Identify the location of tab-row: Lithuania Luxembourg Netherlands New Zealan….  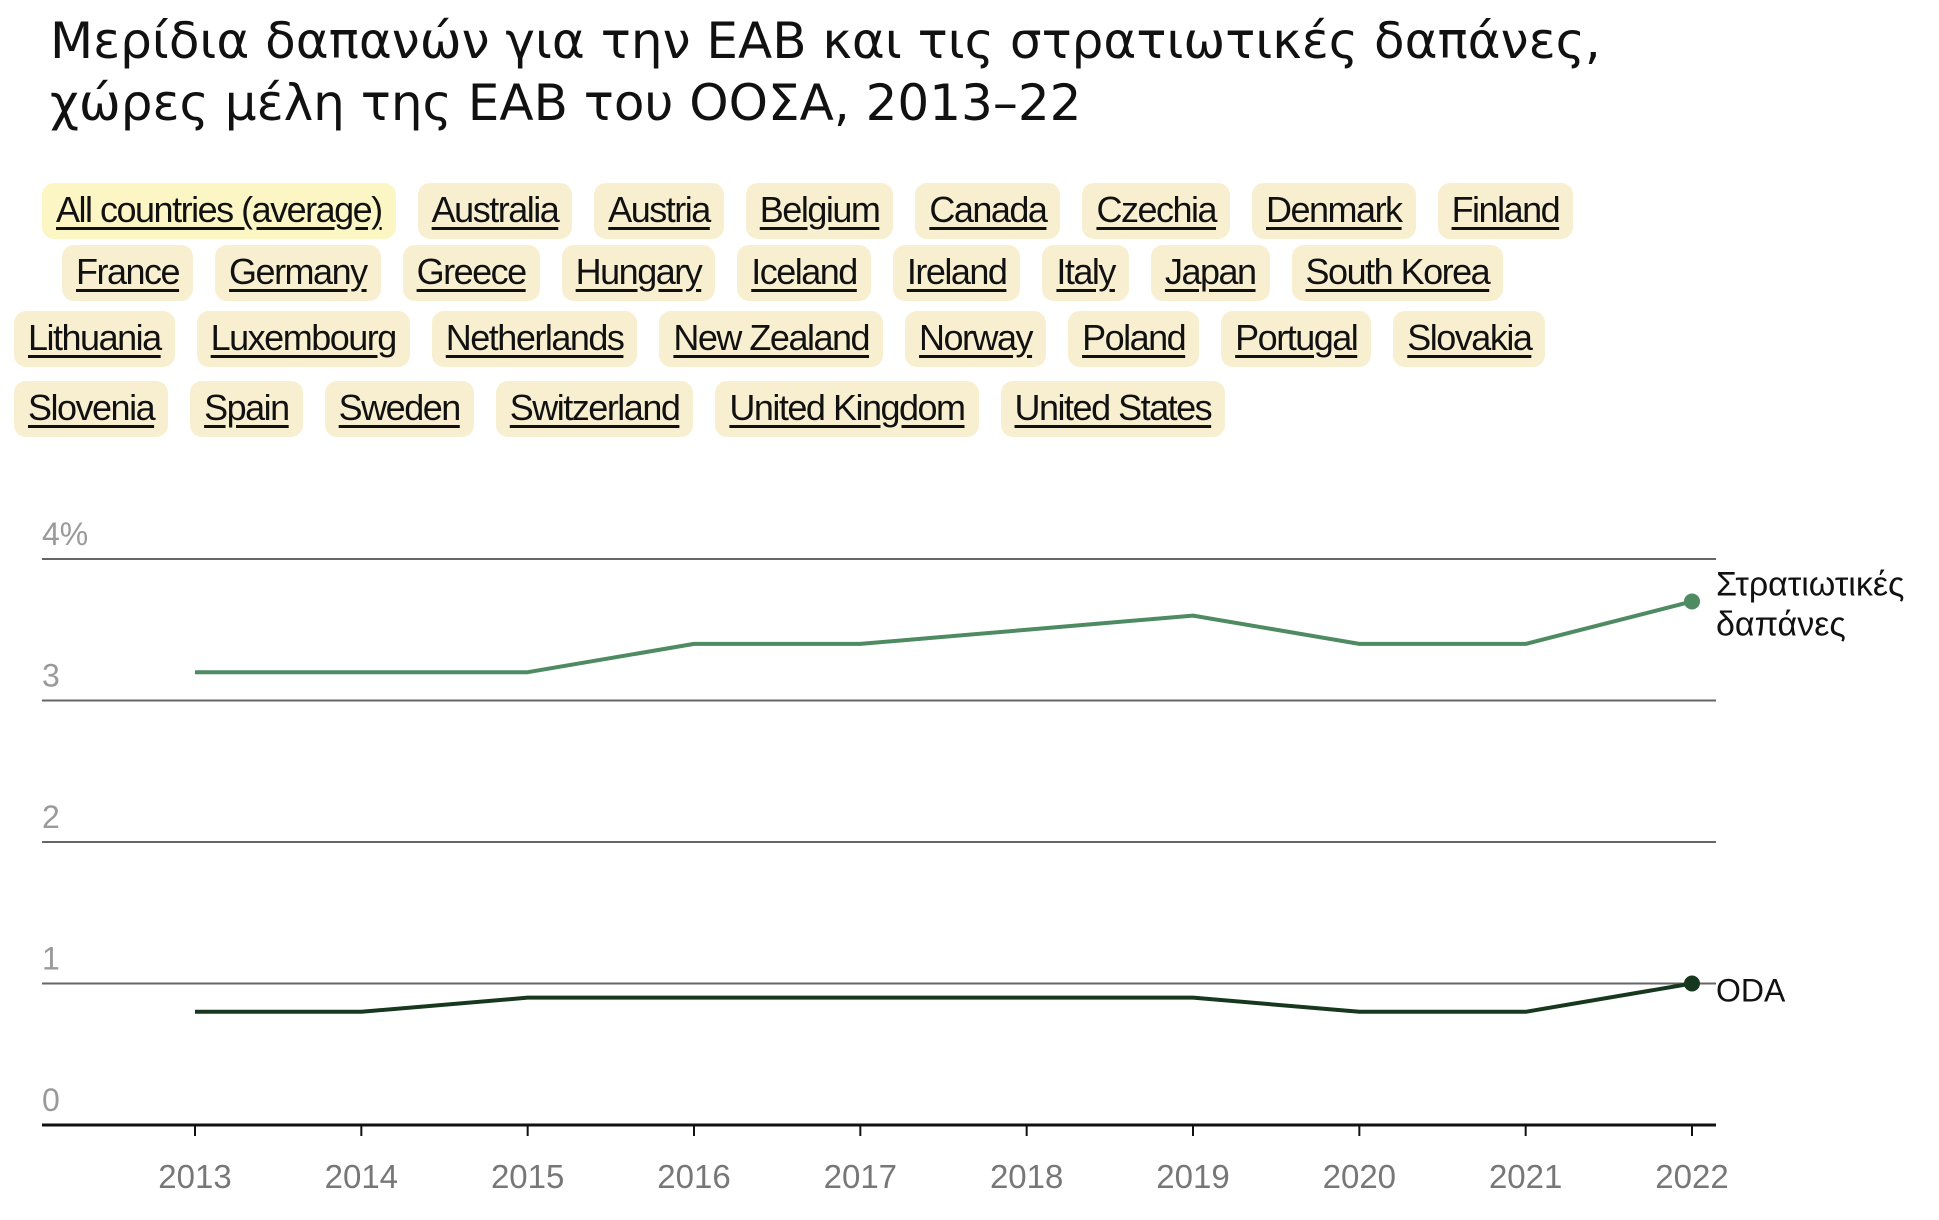
(969, 339).